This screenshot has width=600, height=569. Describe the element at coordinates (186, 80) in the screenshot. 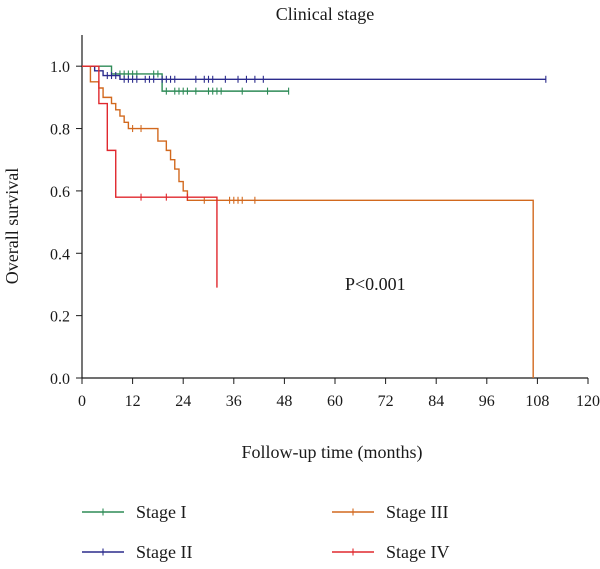

I see `series-stage-i` at that location.